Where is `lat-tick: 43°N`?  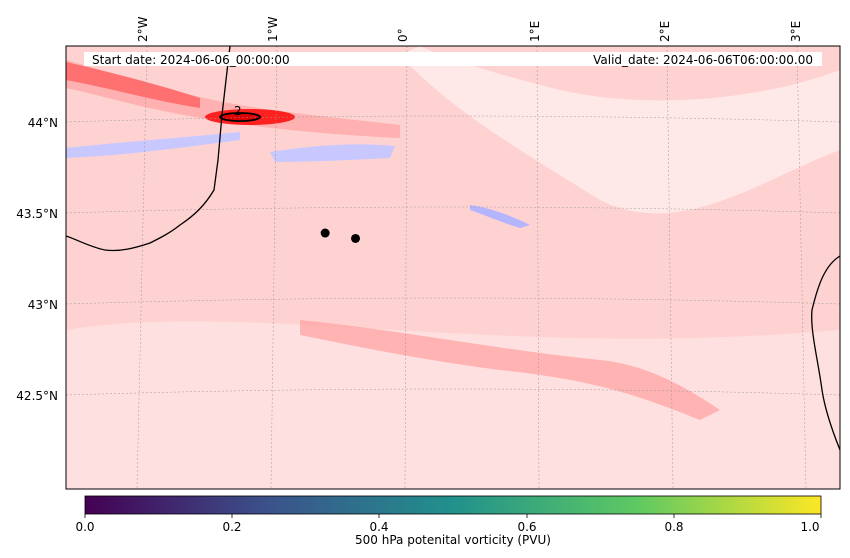 lat-tick: 43°N is located at coordinates (43, 305).